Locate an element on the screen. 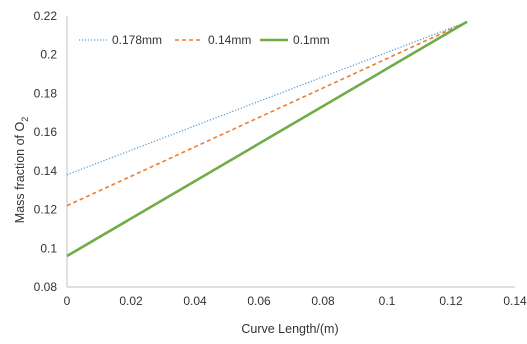  x-tick-label: 0.12 is located at coordinates (451, 301).